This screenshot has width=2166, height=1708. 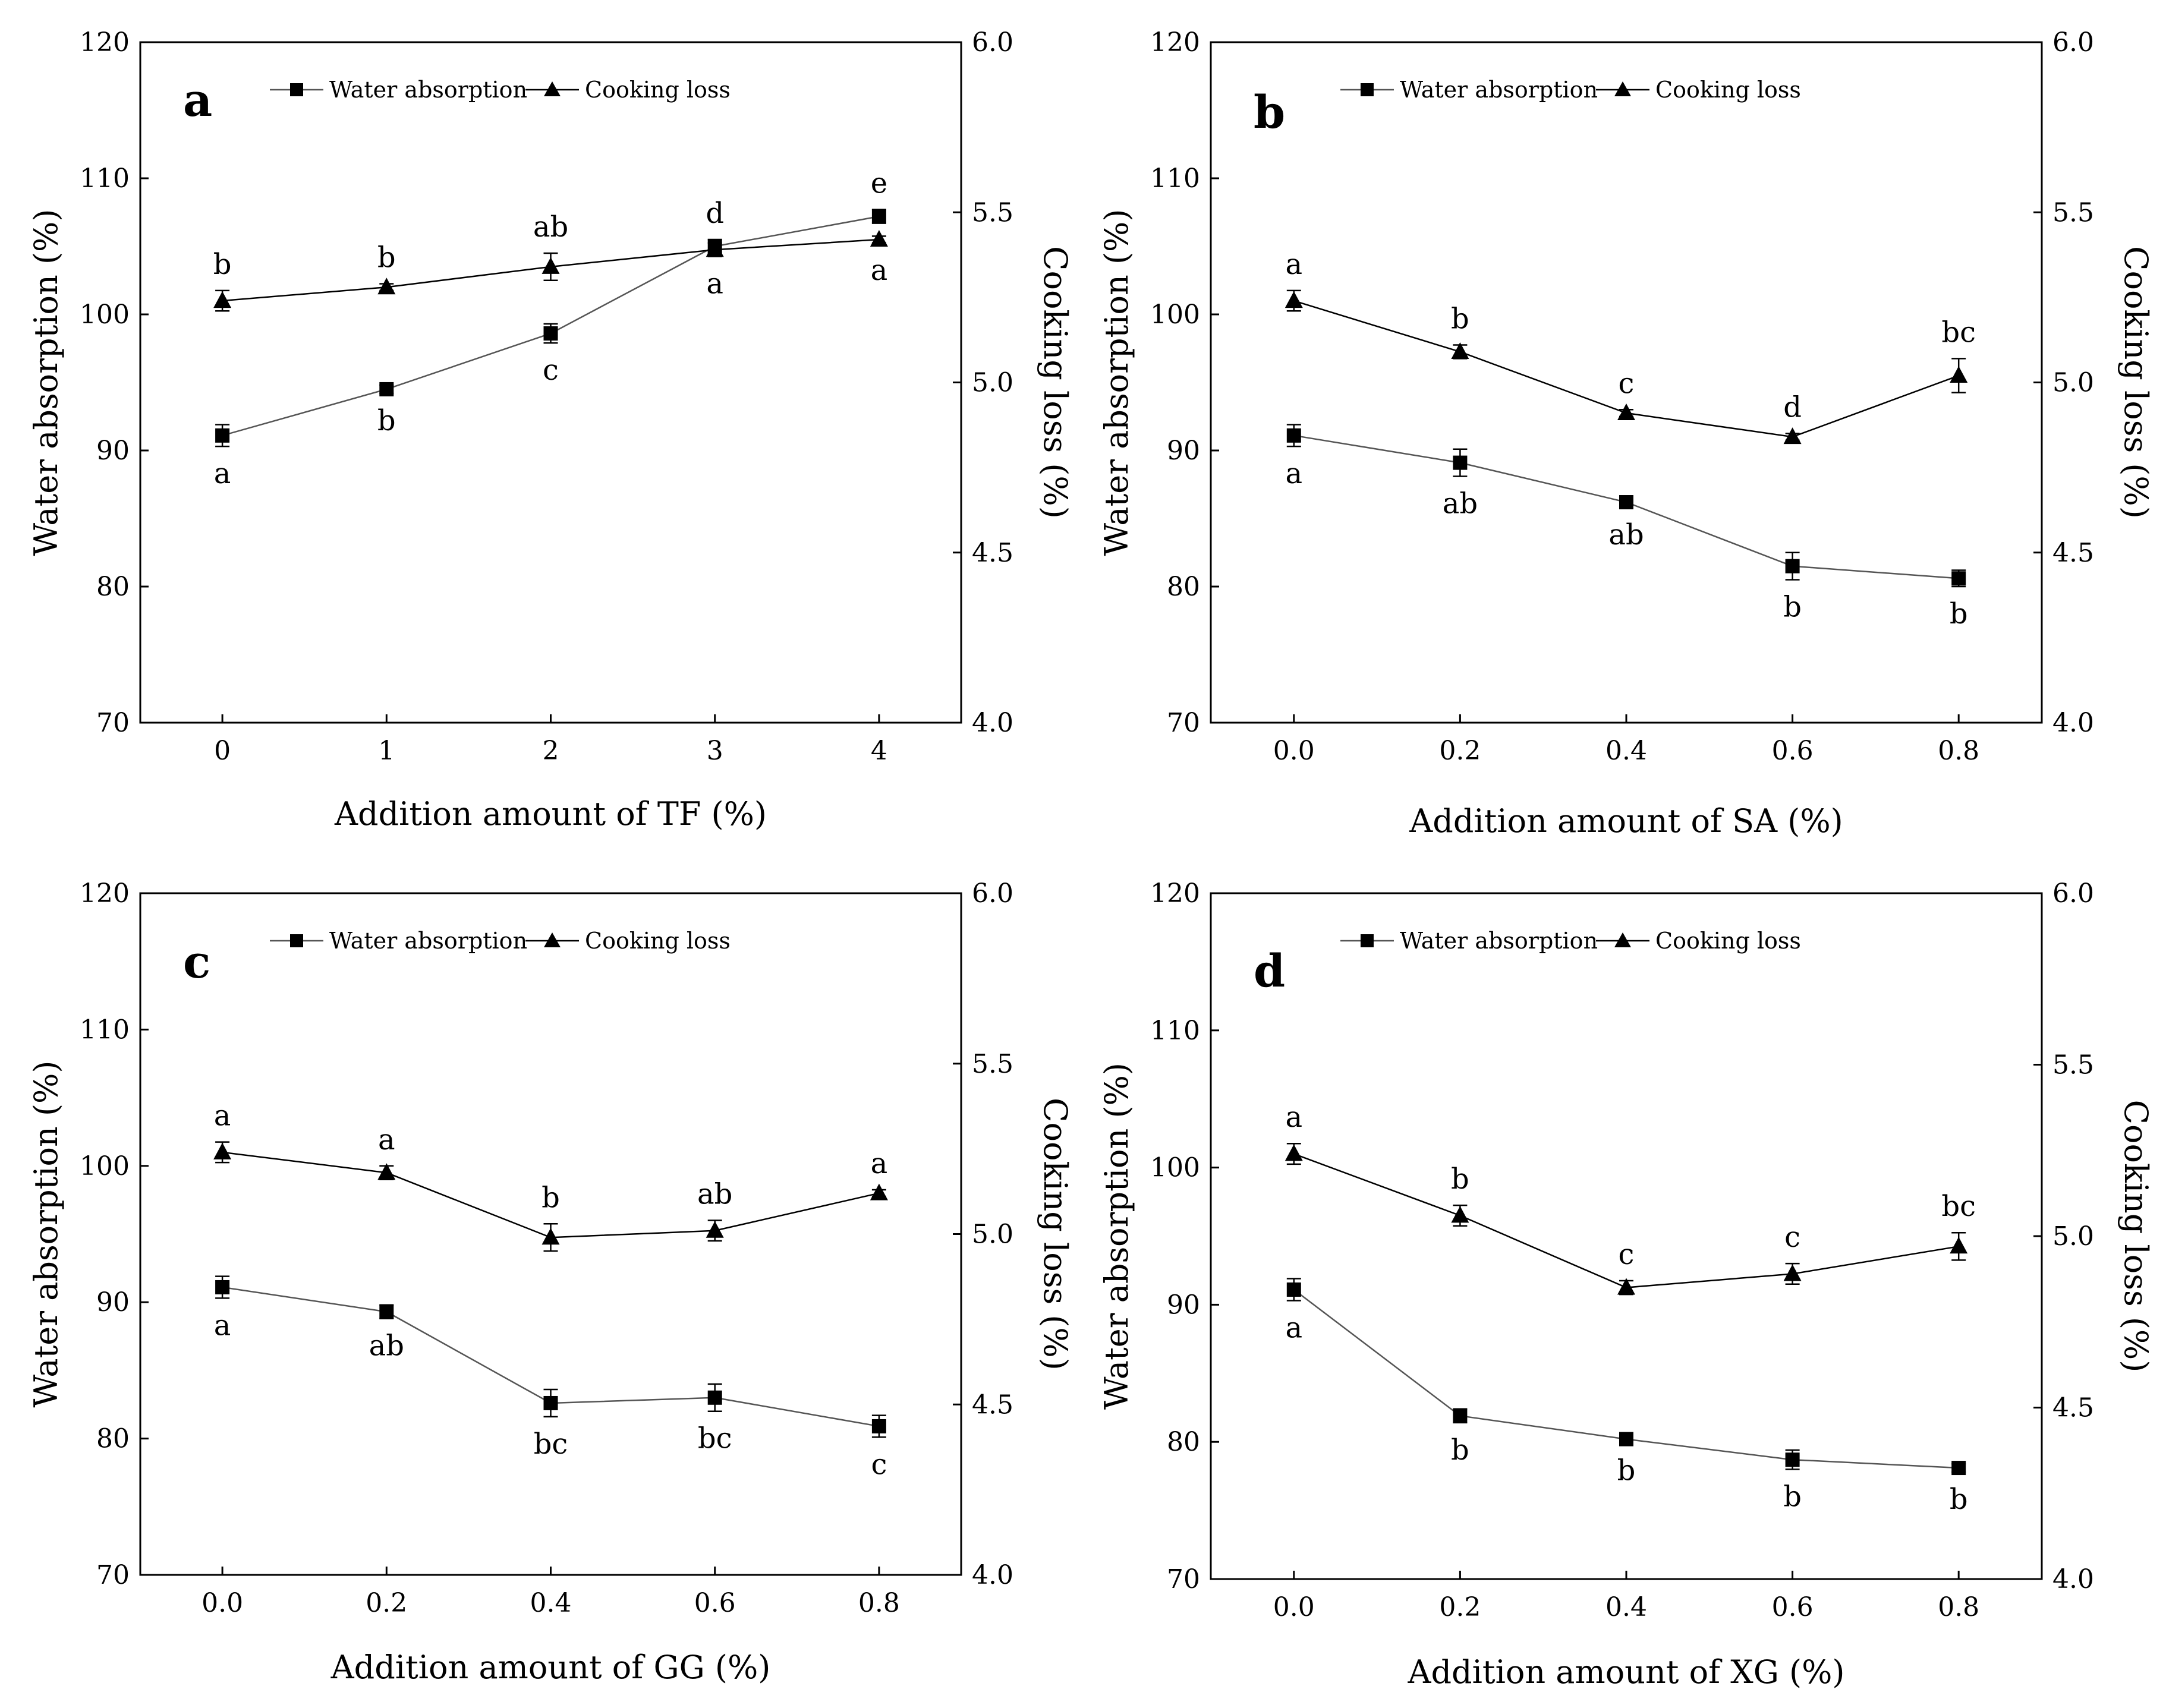 I want to click on series-water-absorption, so click(x=1626, y=506).